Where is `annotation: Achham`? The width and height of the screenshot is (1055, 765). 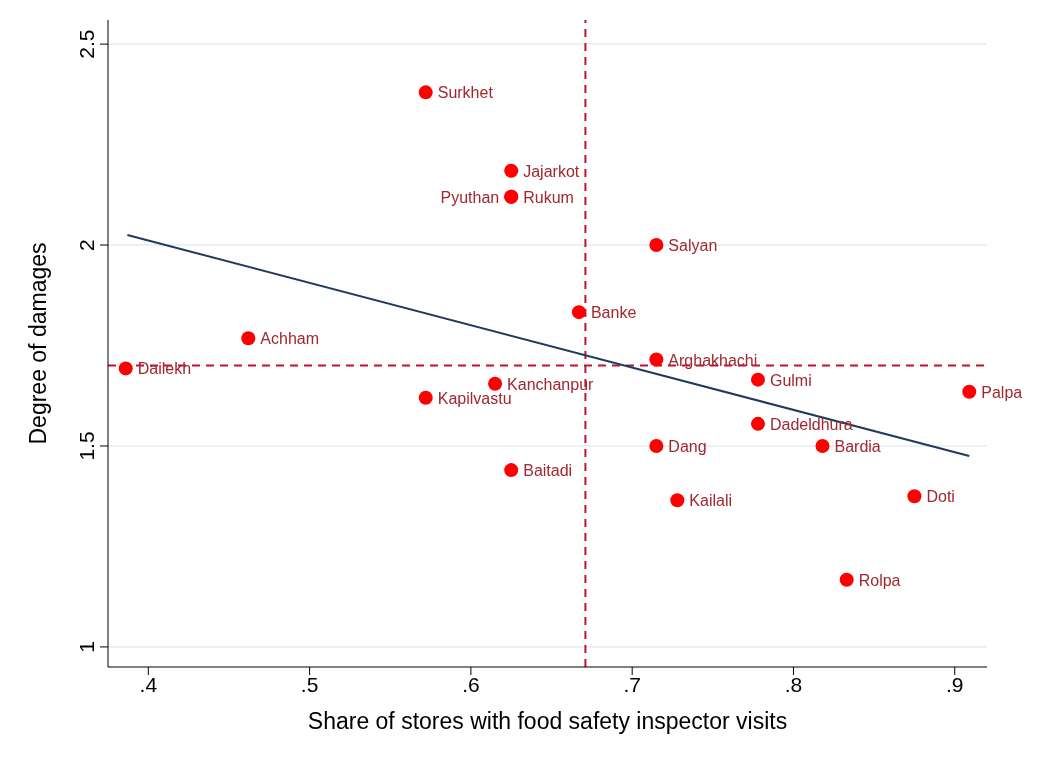 annotation: Achham is located at coordinates (290, 339).